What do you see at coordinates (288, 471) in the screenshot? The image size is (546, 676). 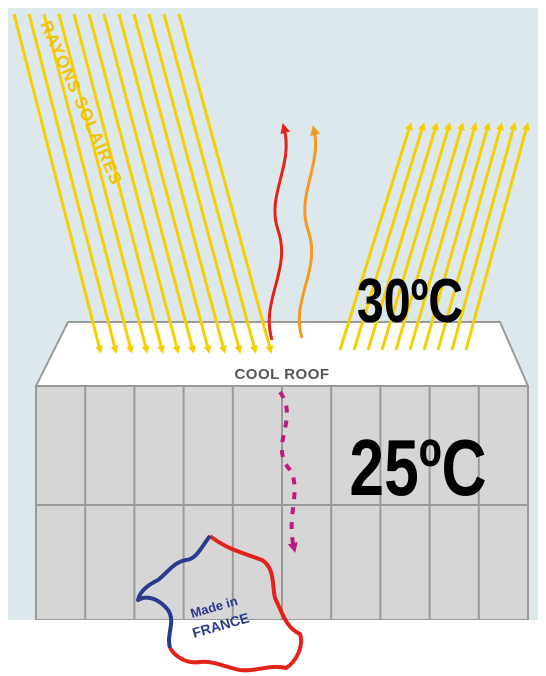 I see `inside-heat-arrow` at bounding box center [288, 471].